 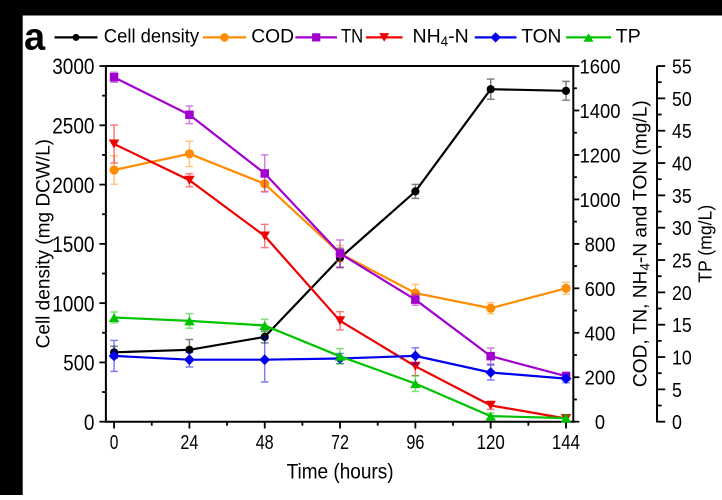 What do you see at coordinates (682, 358) in the screenshot?
I see `svg-text: 10` at bounding box center [682, 358].